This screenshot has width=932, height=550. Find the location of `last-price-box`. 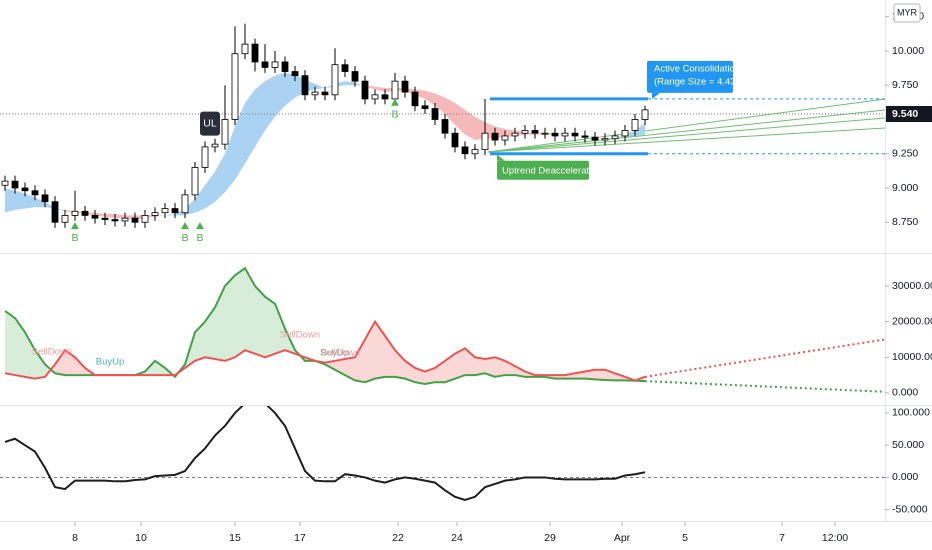

last-price-box is located at coordinates (909, 114).